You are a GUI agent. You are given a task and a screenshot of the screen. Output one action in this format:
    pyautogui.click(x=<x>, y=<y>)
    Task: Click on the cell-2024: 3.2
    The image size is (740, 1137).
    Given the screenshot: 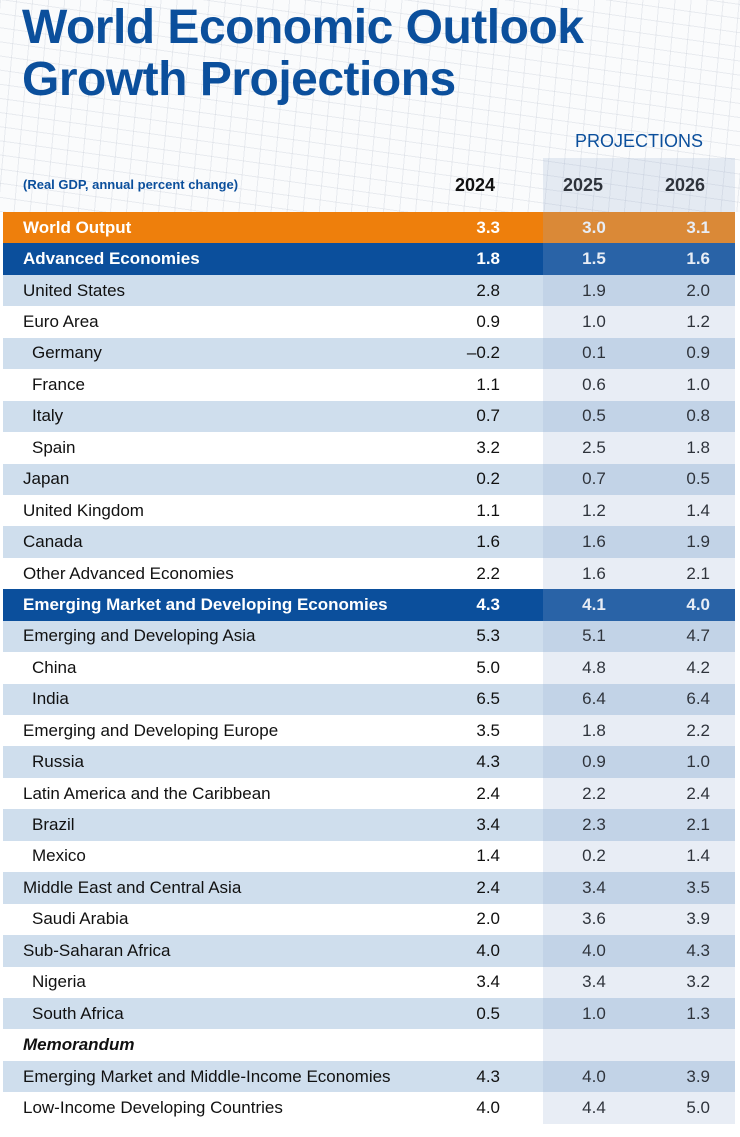 What is the action you would take?
    pyautogui.click(x=488, y=447)
    